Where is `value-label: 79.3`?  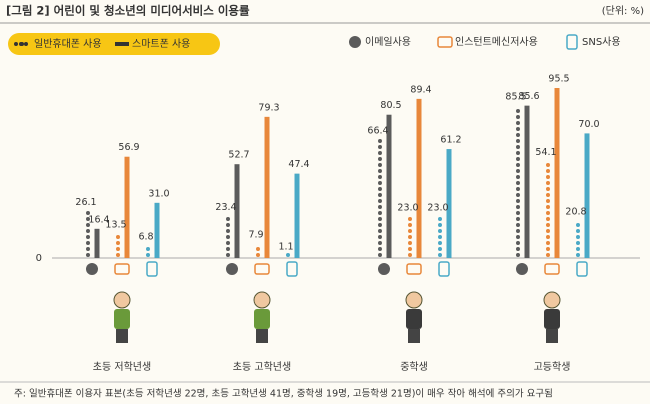 value-label: 79.3 is located at coordinates (268, 107).